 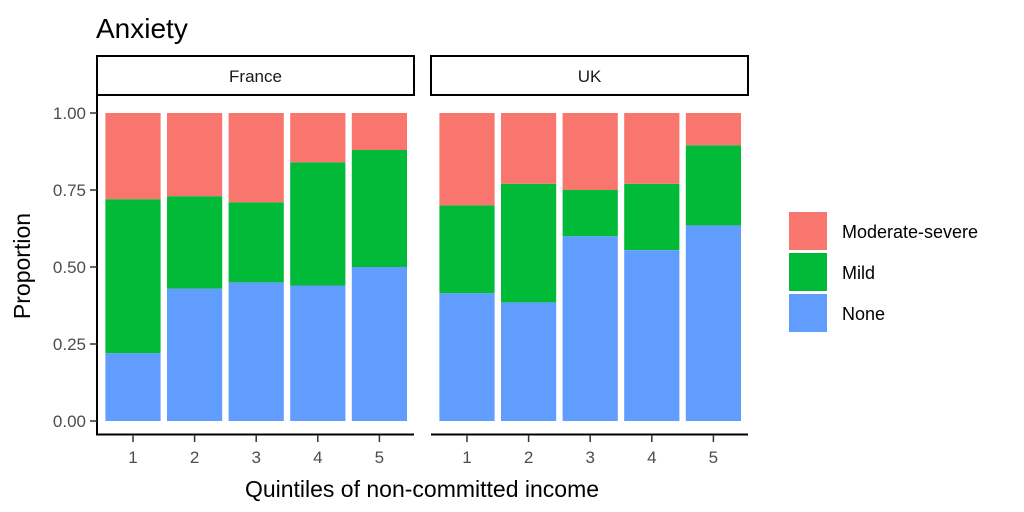 What do you see at coordinates (195, 354) in the screenshot?
I see `bar-france-q2-none` at bounding box center [195, 354].